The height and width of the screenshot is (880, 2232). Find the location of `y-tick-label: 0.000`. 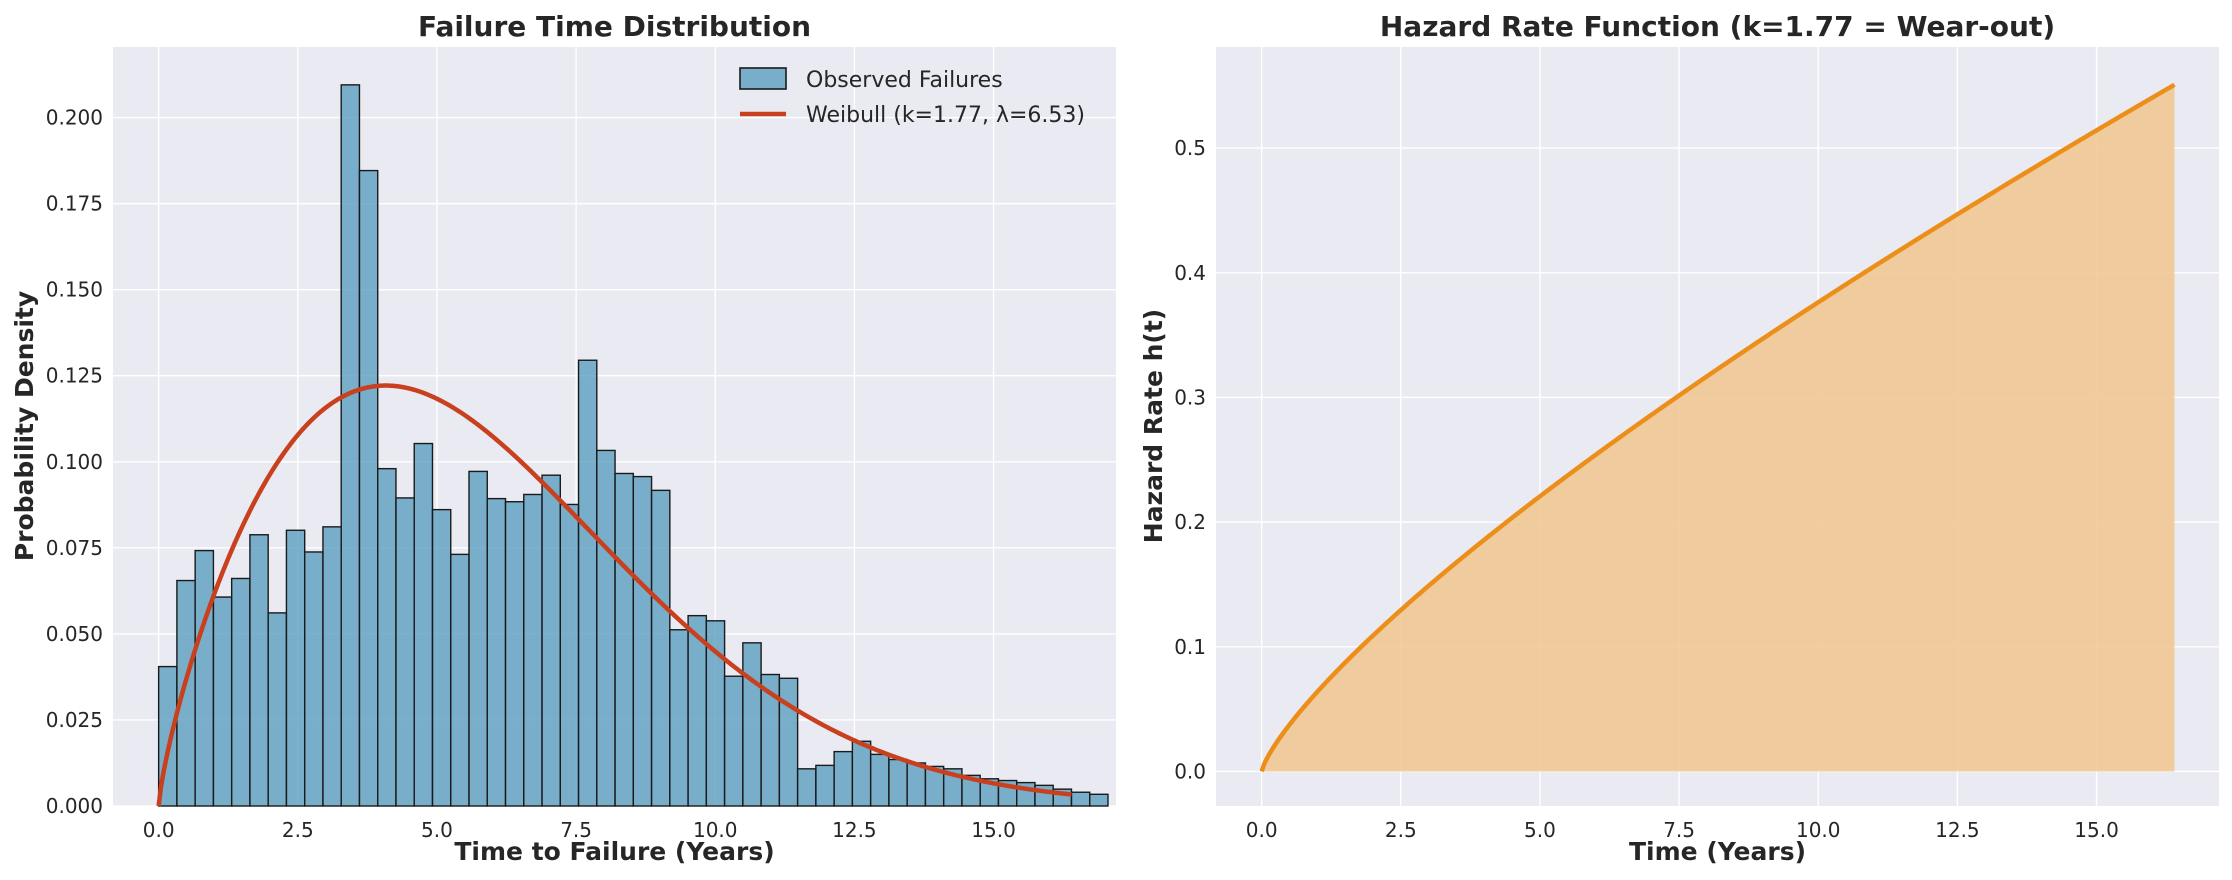

y-tick-label: 0.000 is located at coordinates (74, 806).